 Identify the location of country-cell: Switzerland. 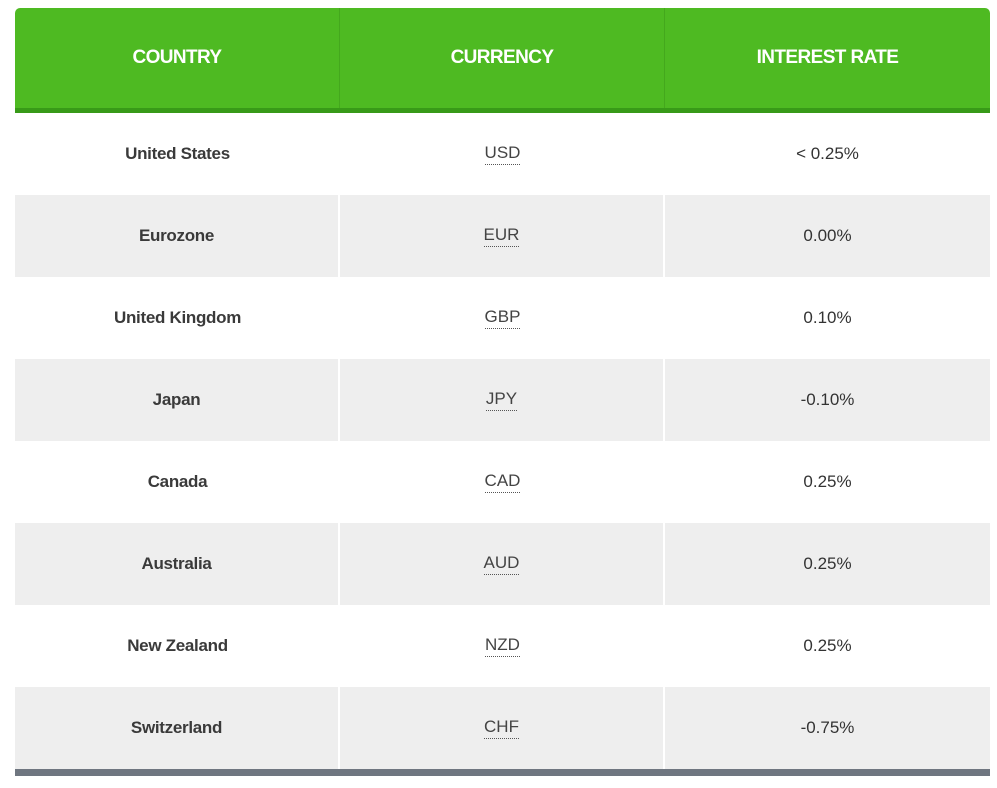
(177, 728).